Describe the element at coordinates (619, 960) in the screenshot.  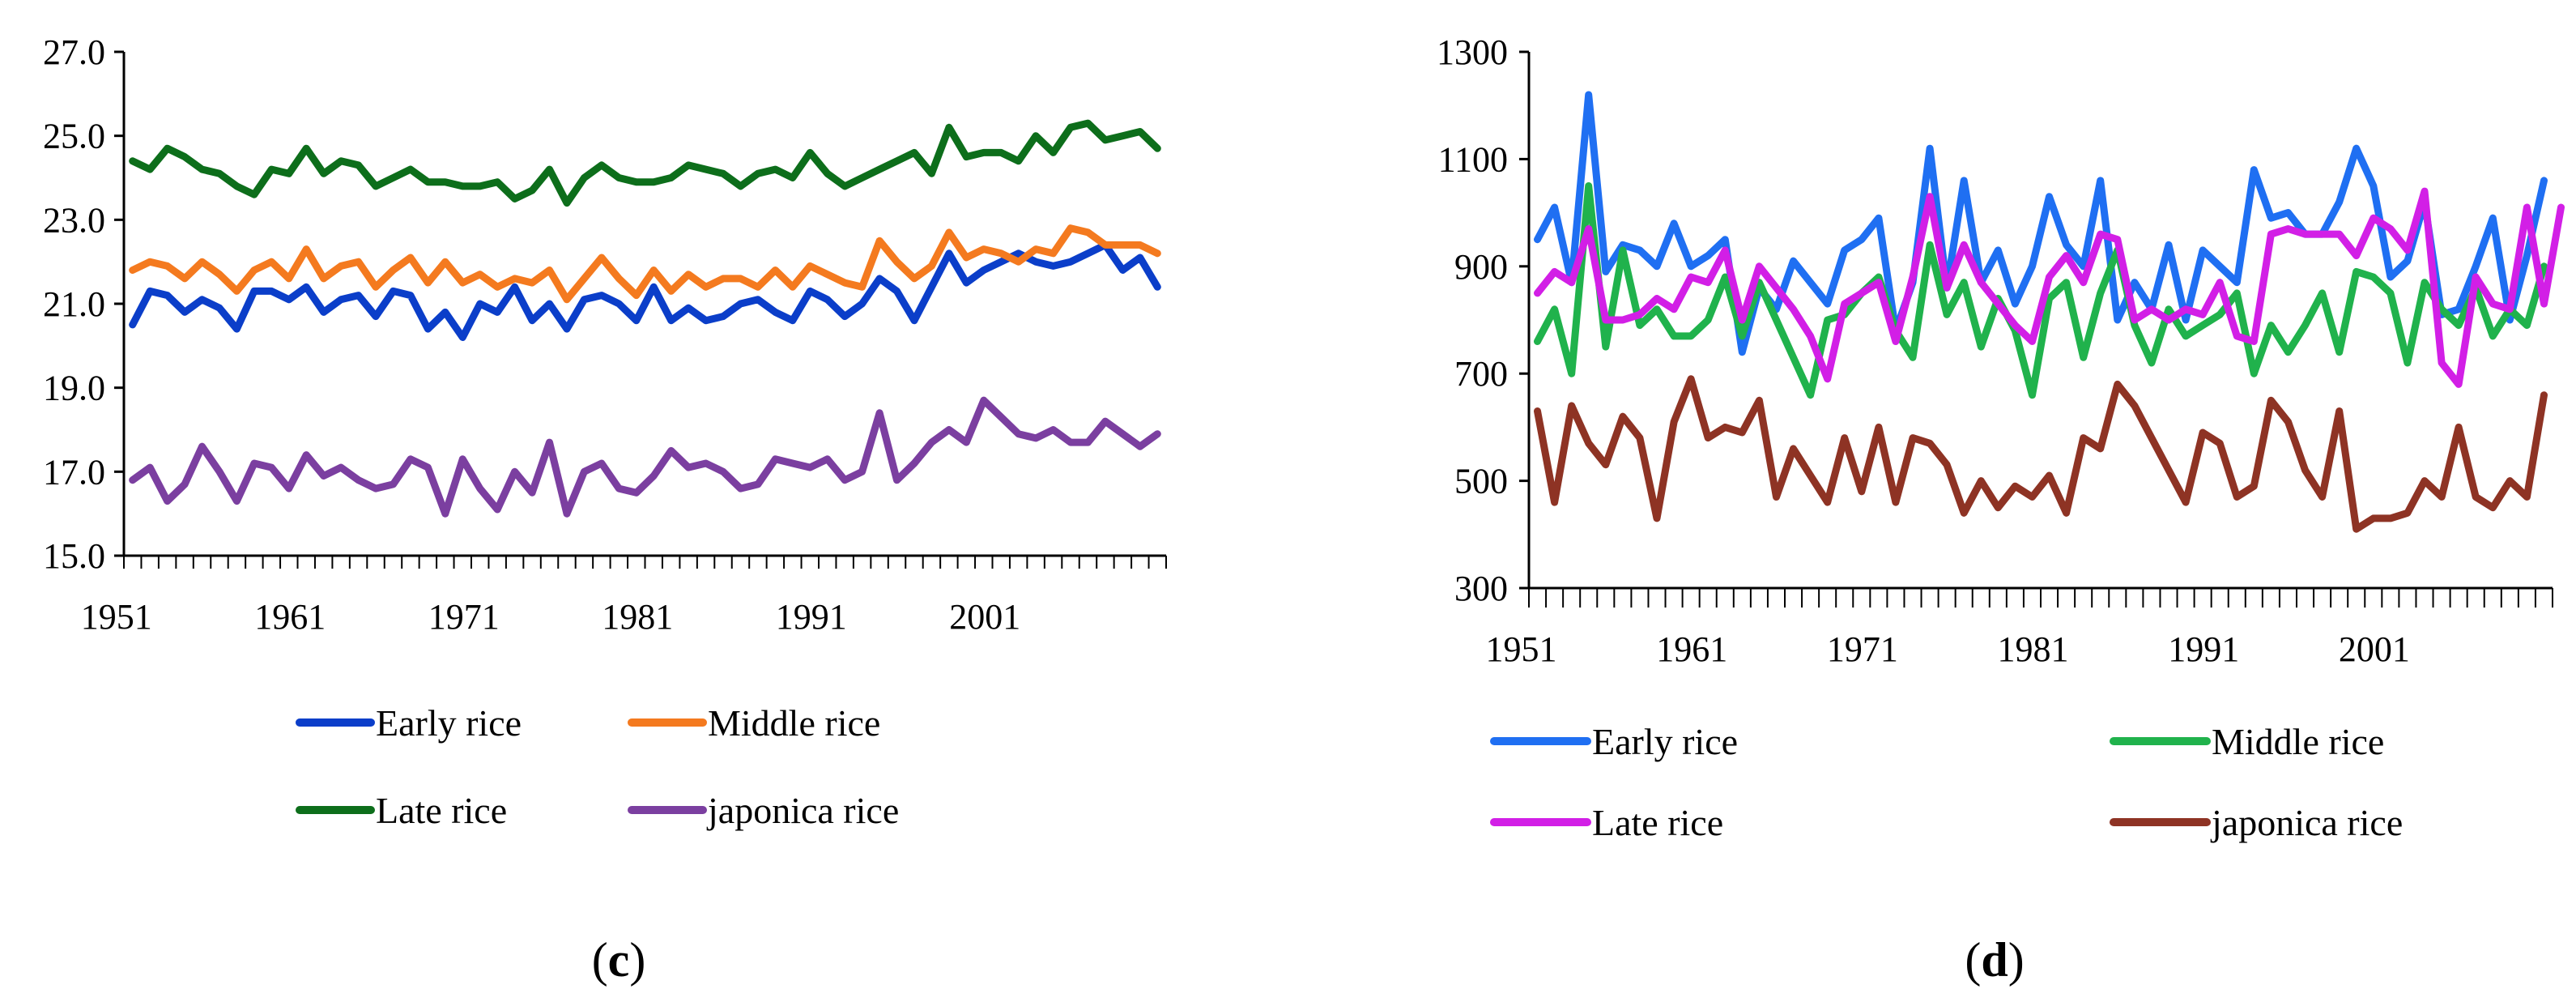
I see `caption-c: (c)` at that location.